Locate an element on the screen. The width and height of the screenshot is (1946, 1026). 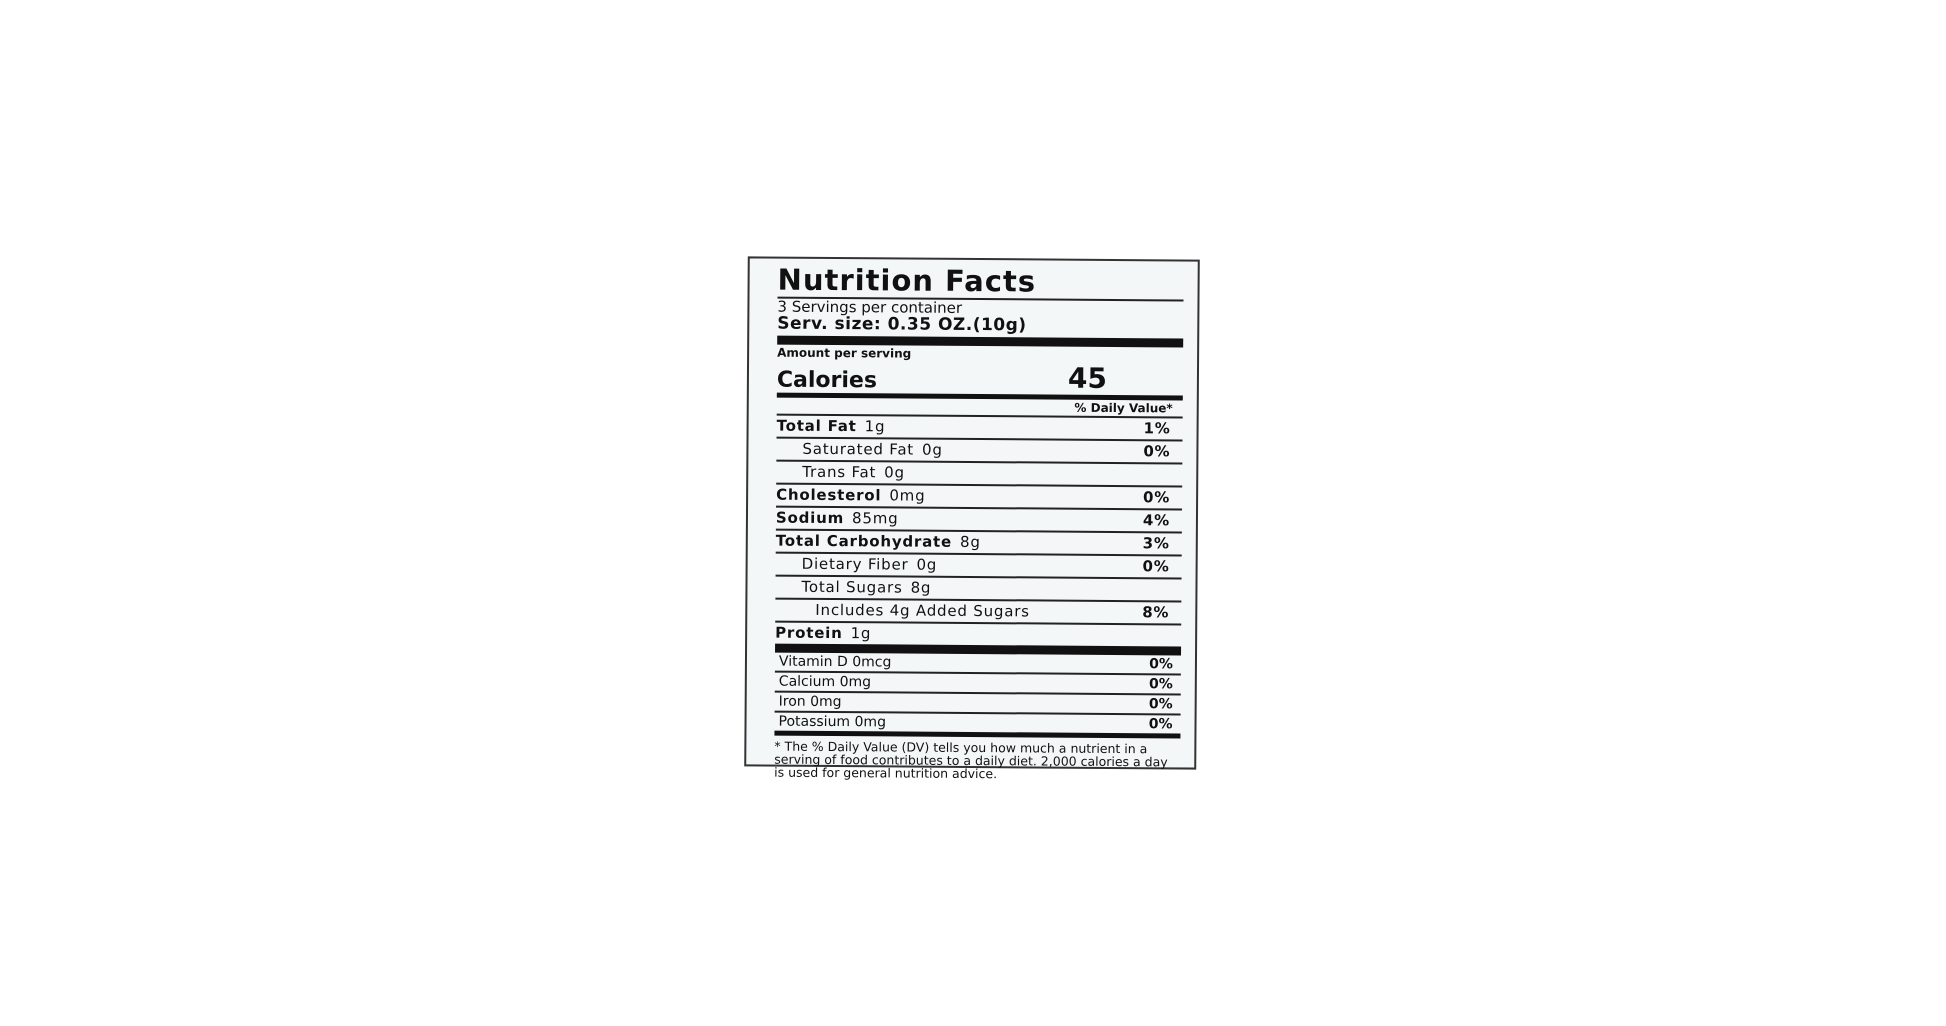
nutrient-row: Includes 4g Added Sugars 8% is located at coordinates (978, 610).